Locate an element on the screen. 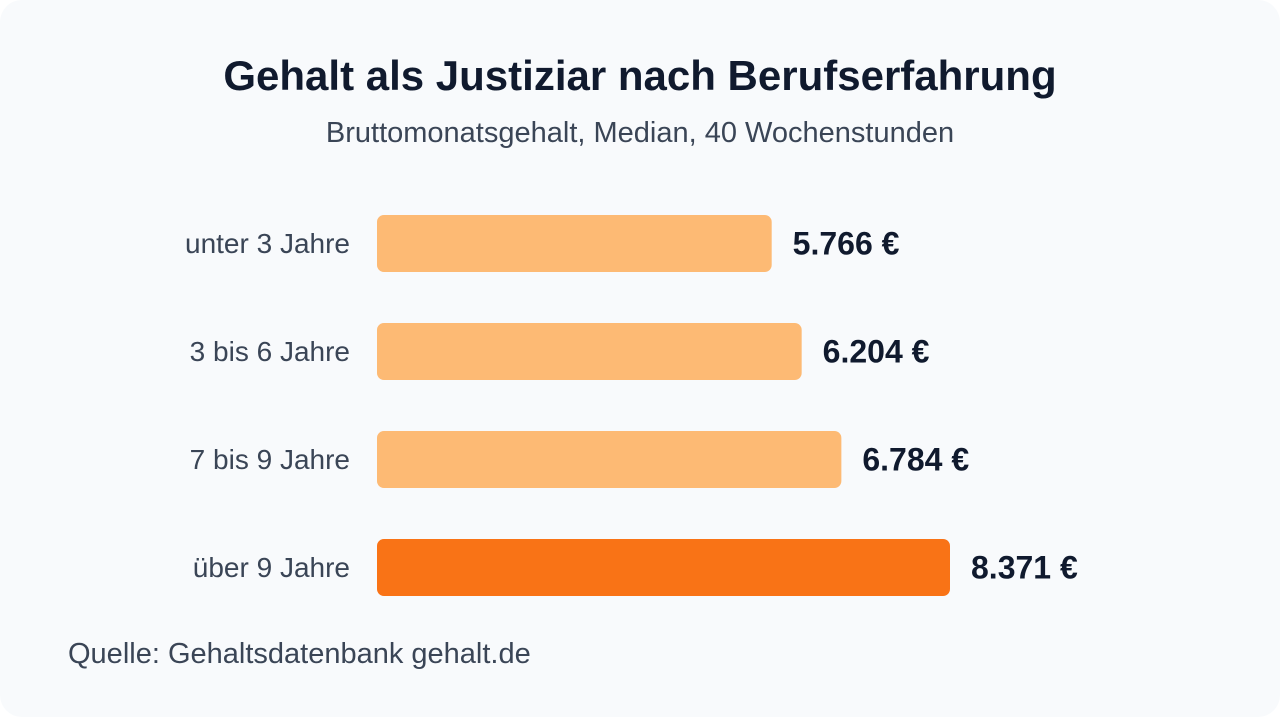  value-label: 6.784 € is located at coordinates (915, 460).